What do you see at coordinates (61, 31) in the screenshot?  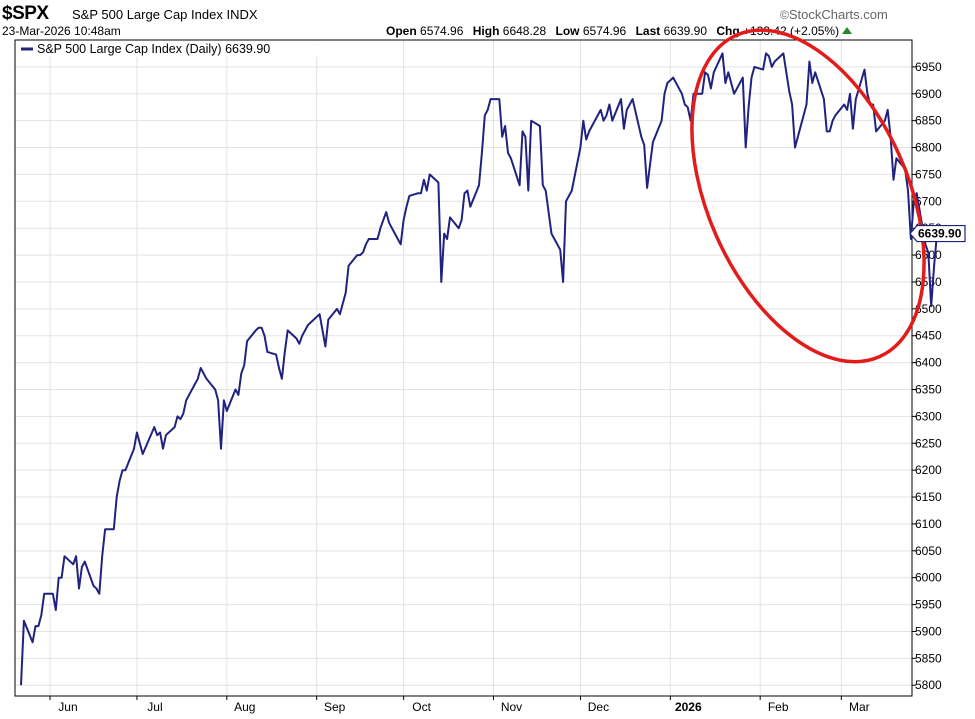 I see `timestamp: 23-Mar-2026 10:48am` at bounding box center [61, 31].